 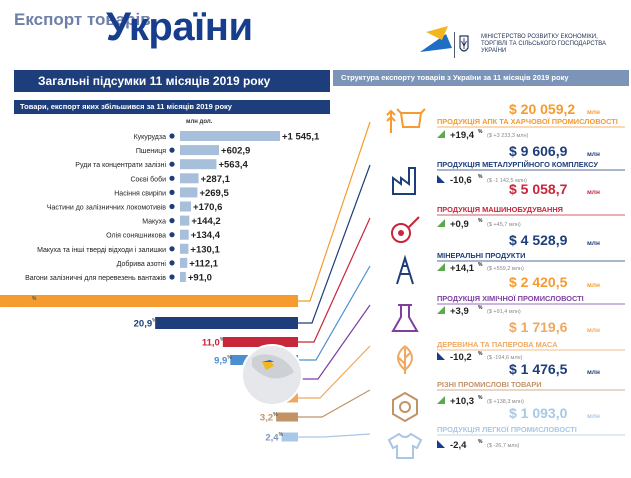 What do you see at coordinates (538, 189) in the screenshot?
I see `export-value: $ 5 058,7` at bounding box center [538, 189].